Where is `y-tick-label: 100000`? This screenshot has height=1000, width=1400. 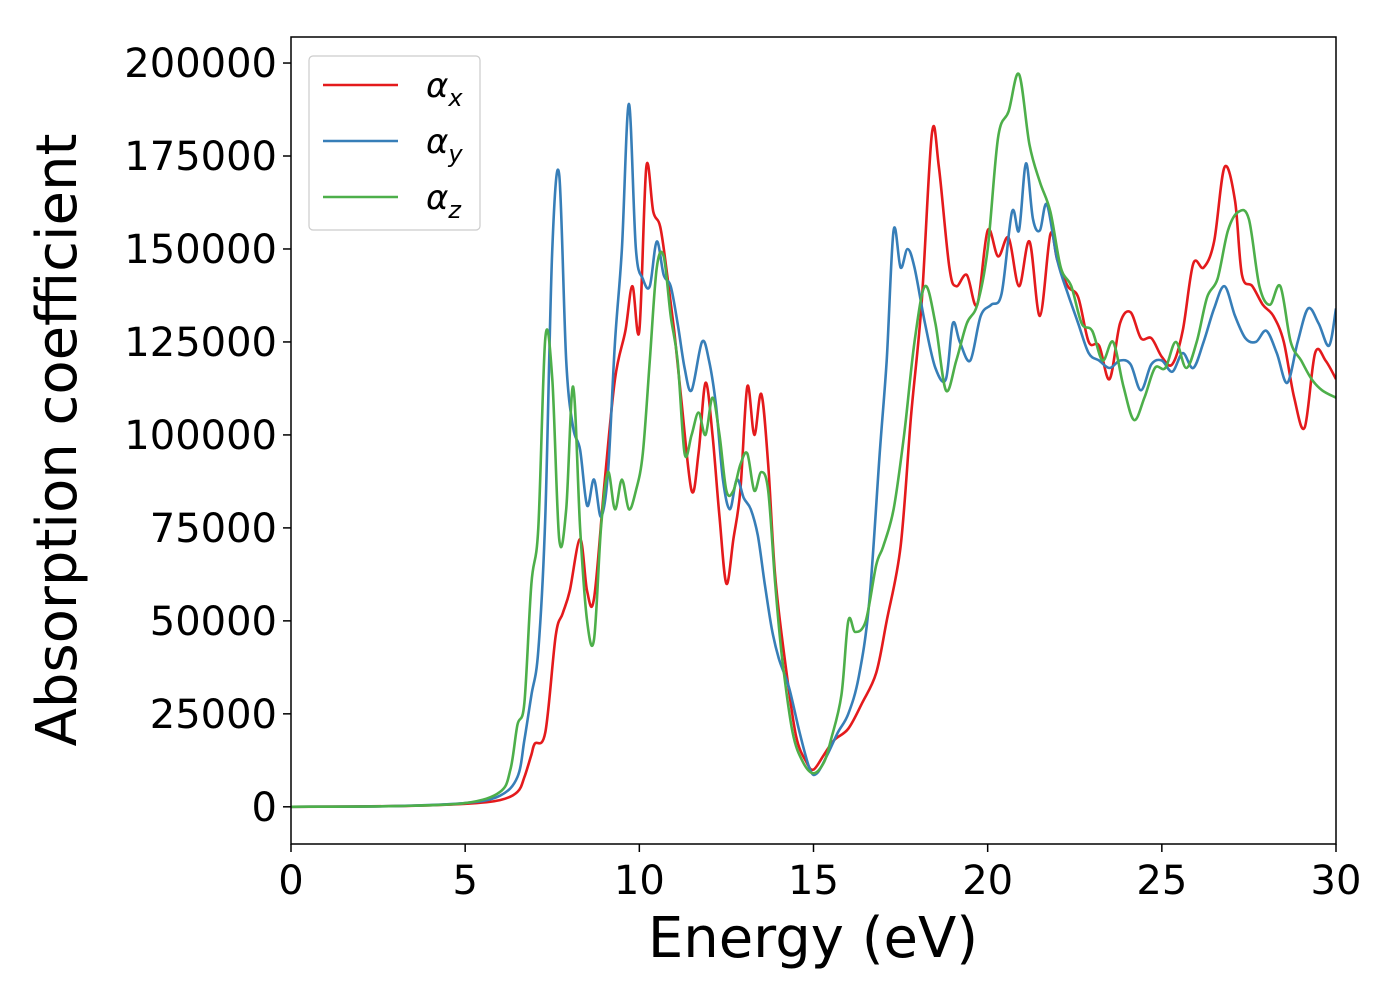 y-tick-label: 100000 is located at coordinates (200, 436).